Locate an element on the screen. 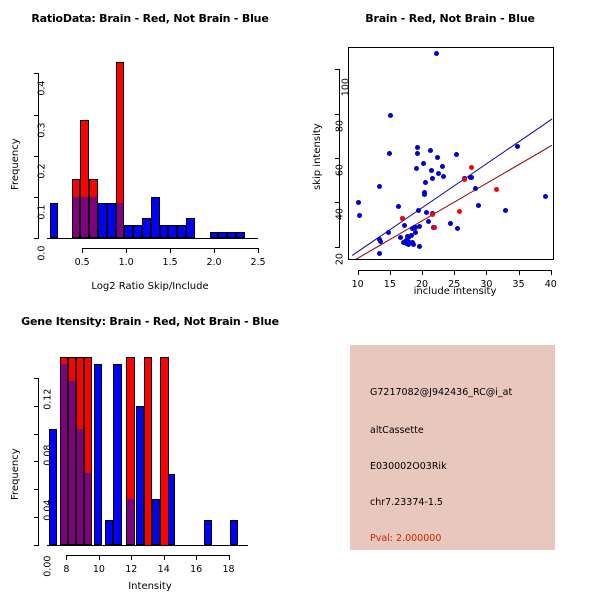 The image size is (600, 600). x-axis-tick-label: 10 is located at coordinates (98, 569).